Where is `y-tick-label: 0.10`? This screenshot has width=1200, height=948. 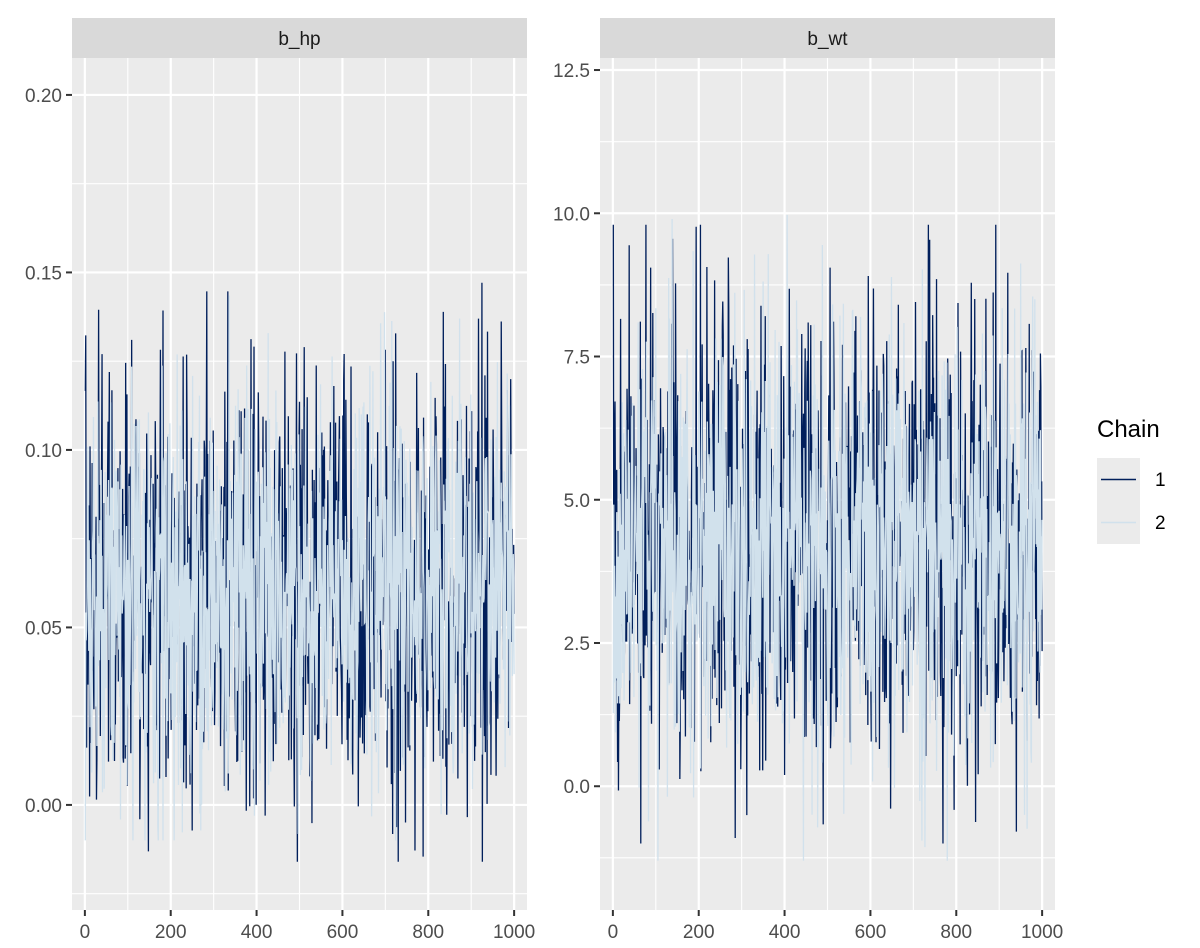
y-tick-label: 0.10 is located at coordinates (43, 451).